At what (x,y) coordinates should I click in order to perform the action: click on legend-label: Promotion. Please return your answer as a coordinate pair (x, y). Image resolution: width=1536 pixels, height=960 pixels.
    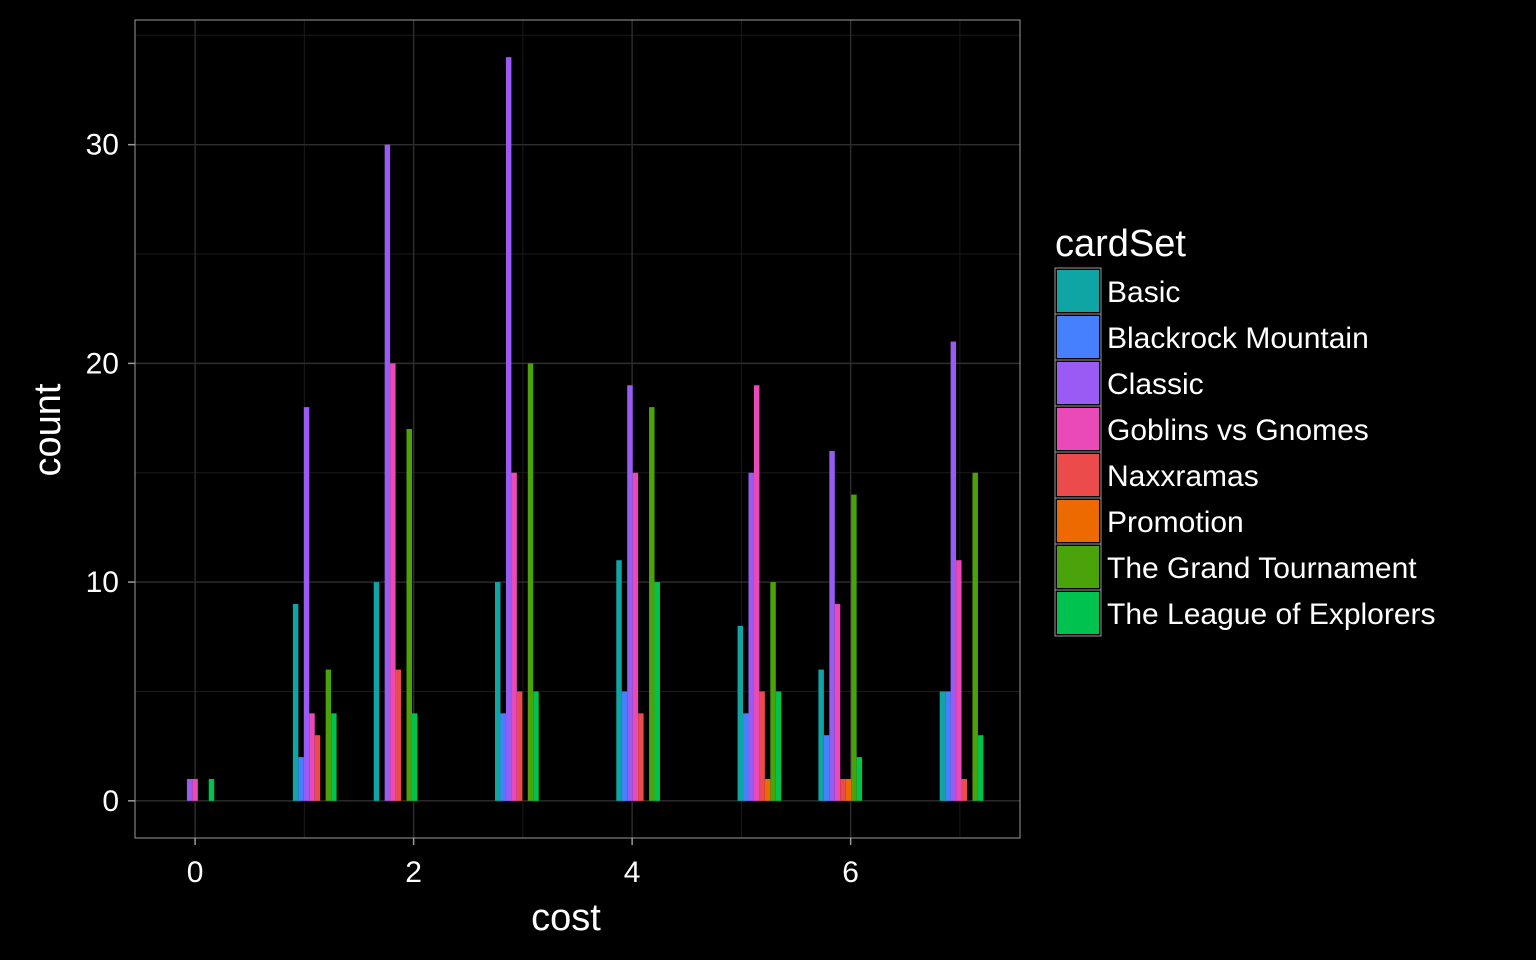
    Looking at the image, I should click on (1175, 522).